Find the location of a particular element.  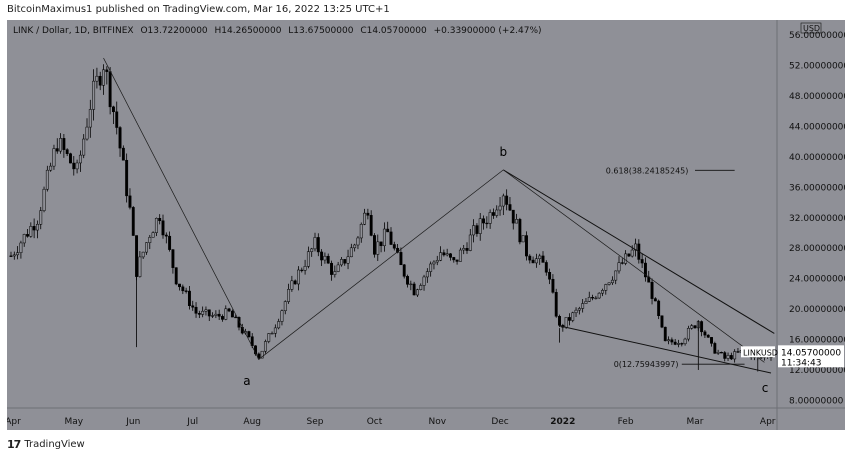

y-tick-label: 56.00000000 is located at coordinates (817, 36).